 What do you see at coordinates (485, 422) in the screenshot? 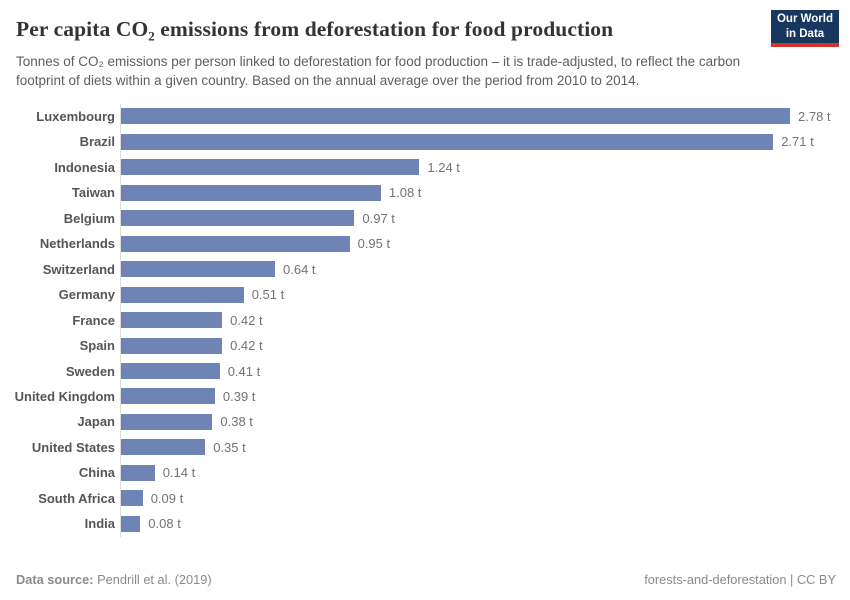
I see `bar-area: 0.38 t` at bounding box center [485, 422].